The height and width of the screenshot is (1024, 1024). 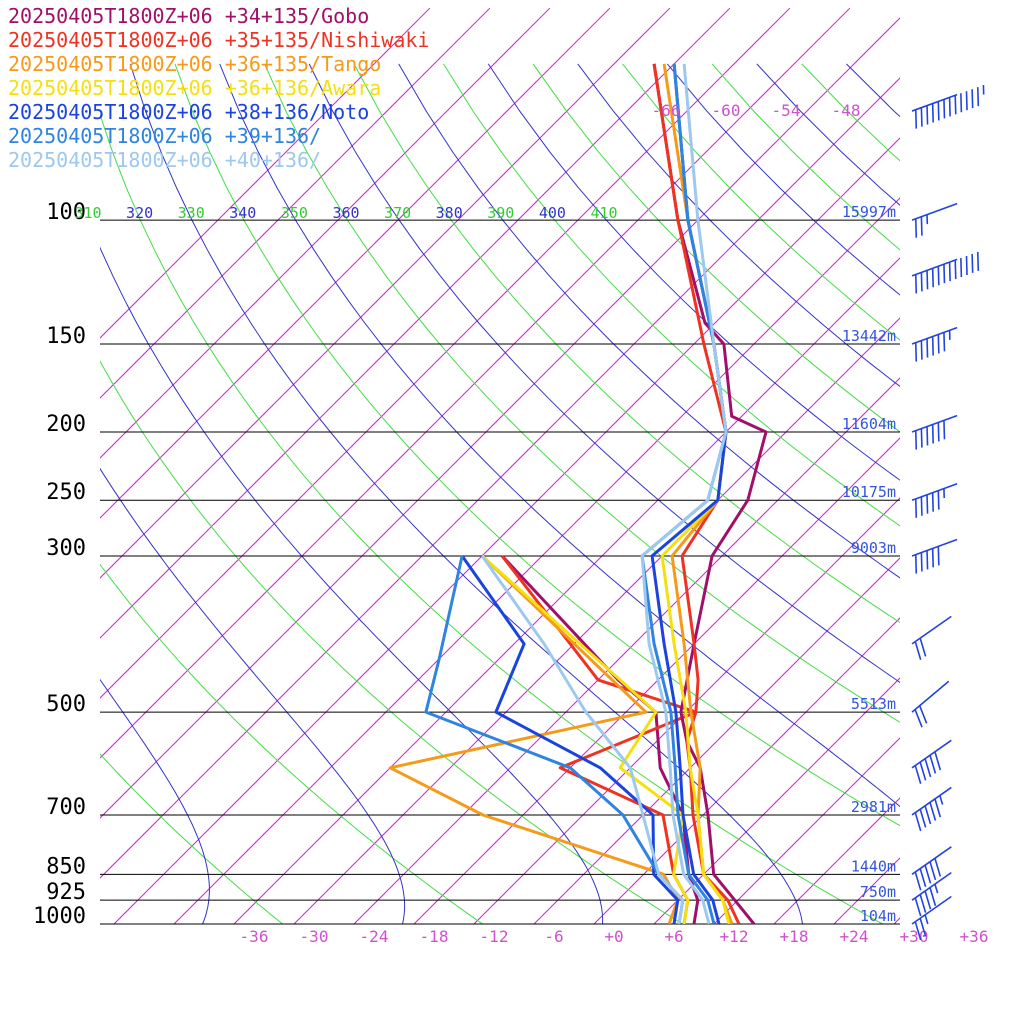 I want to click on upper-isotherm-label: -66, so click(x=666, y=110).